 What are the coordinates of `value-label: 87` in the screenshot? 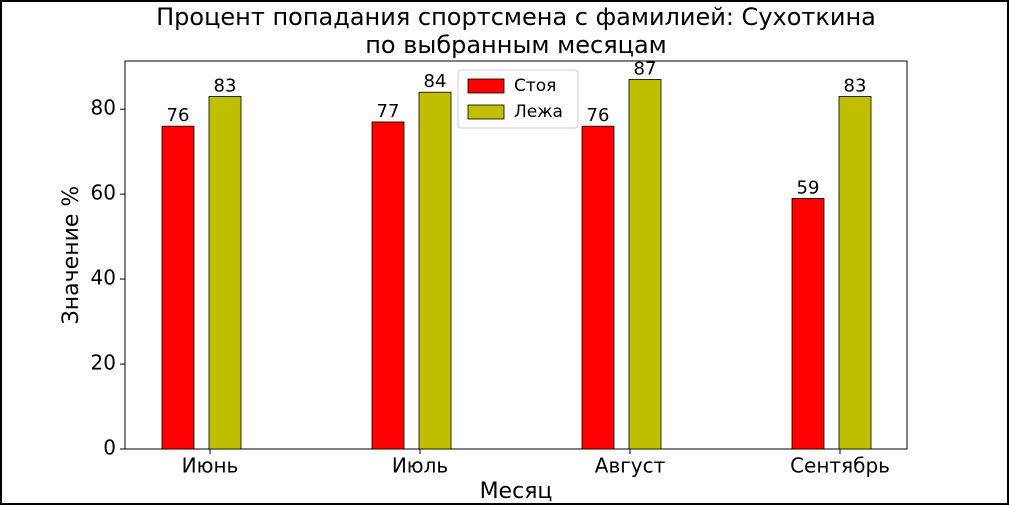 It's located at (645, 68).